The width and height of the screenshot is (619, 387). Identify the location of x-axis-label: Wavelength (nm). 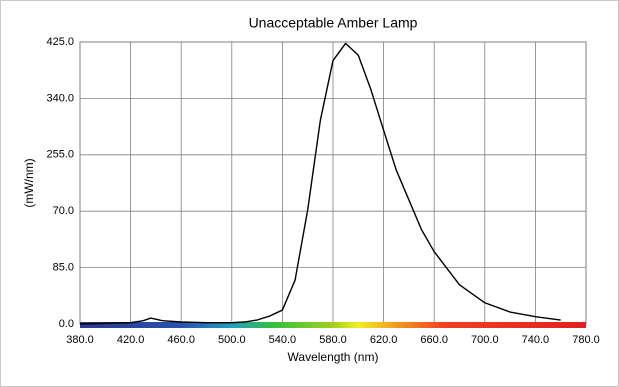
(333, 357).